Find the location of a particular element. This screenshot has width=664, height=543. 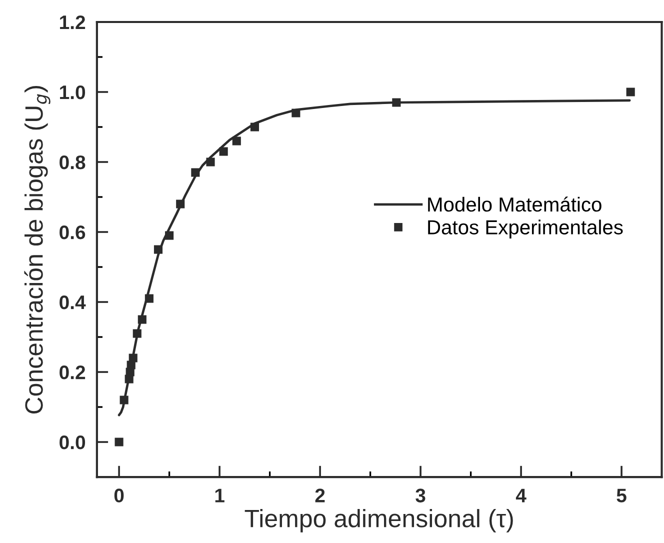

y-tick-label: 0.4 is located at coordinates (73, 302).